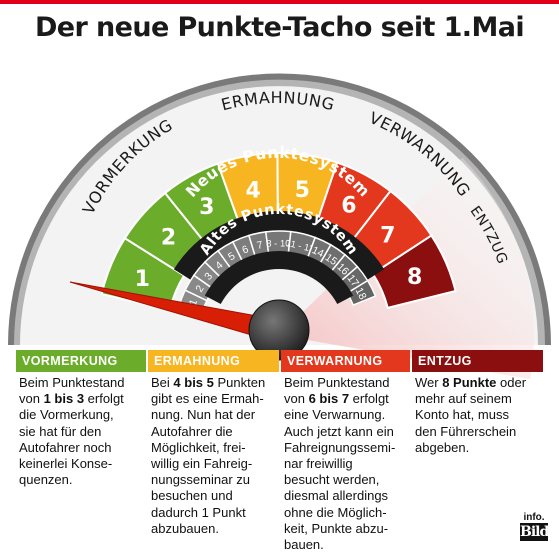  I want to click on column-header-verwarnung: VERWARNUNG, so click(345, 361).